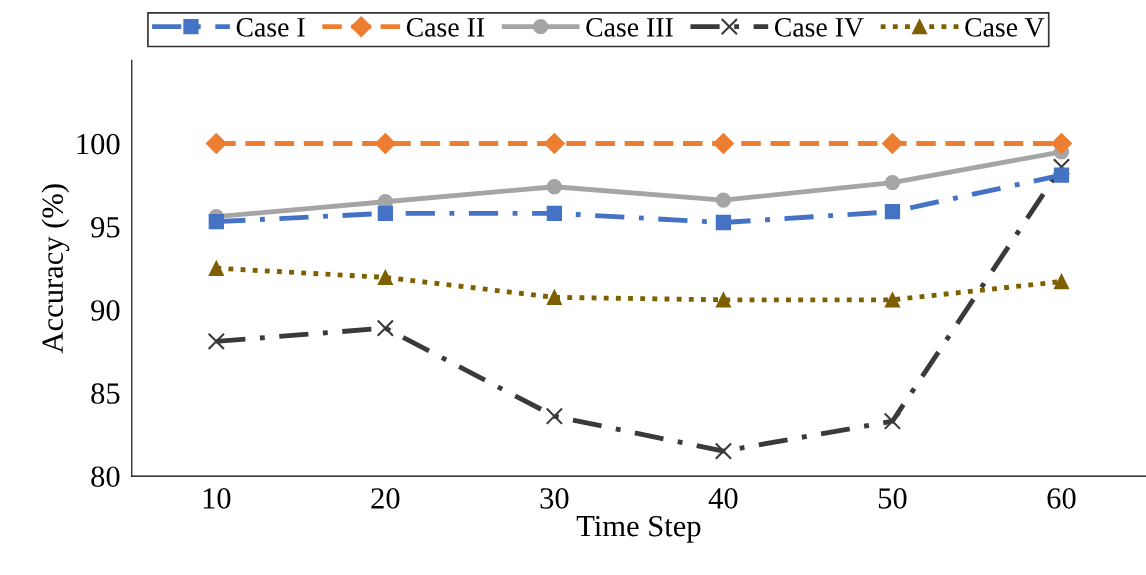 The image size is (1146, 575). Describe the element at coordinates (1005, 27) in the screenshot. I see `legend-label: Case V` at that location.